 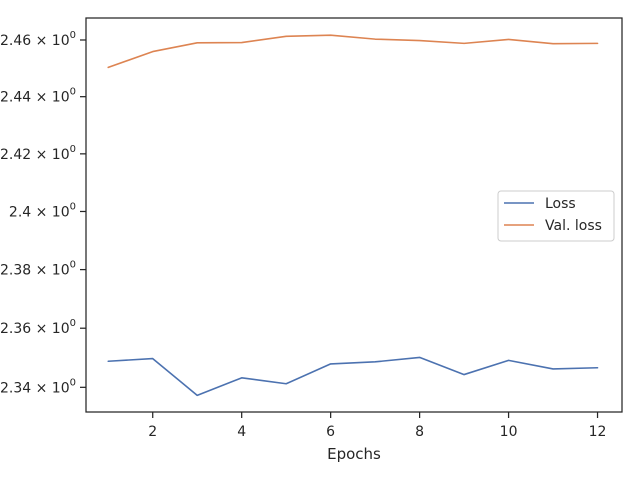 I want to click on x-tick-label: 4, so click(x=241, y=432).